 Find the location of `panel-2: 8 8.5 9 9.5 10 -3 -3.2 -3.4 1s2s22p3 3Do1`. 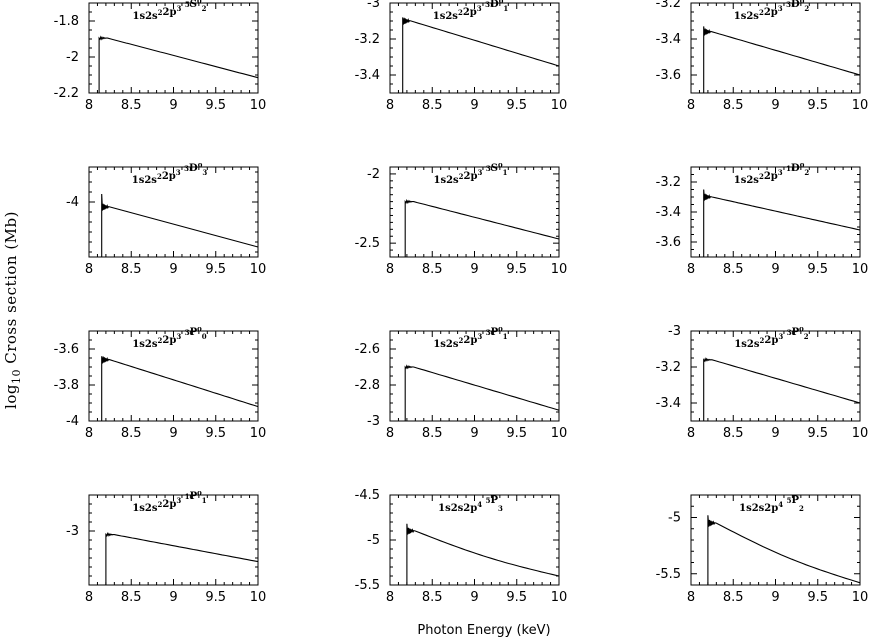

panel-2: 8 8.5 9 9.5 10 -3 -3.2 -3.4 1s2s22p3 3Do1 is located at coordinates (461, 56).